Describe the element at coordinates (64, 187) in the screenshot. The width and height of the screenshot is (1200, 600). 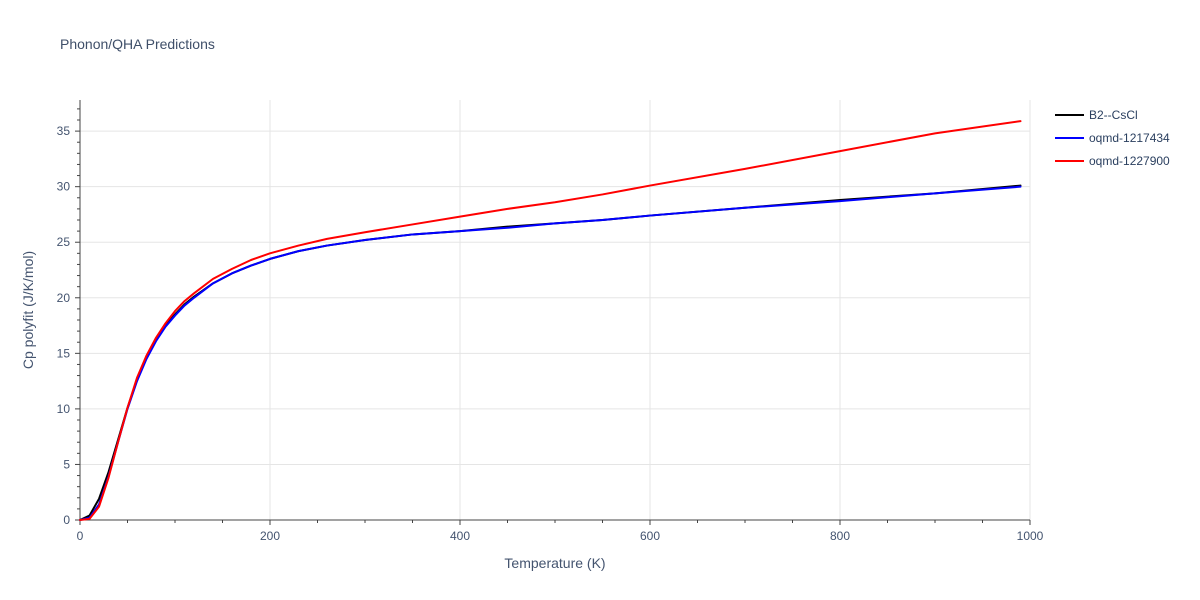
I see `y-tick-label: 30` at that location.